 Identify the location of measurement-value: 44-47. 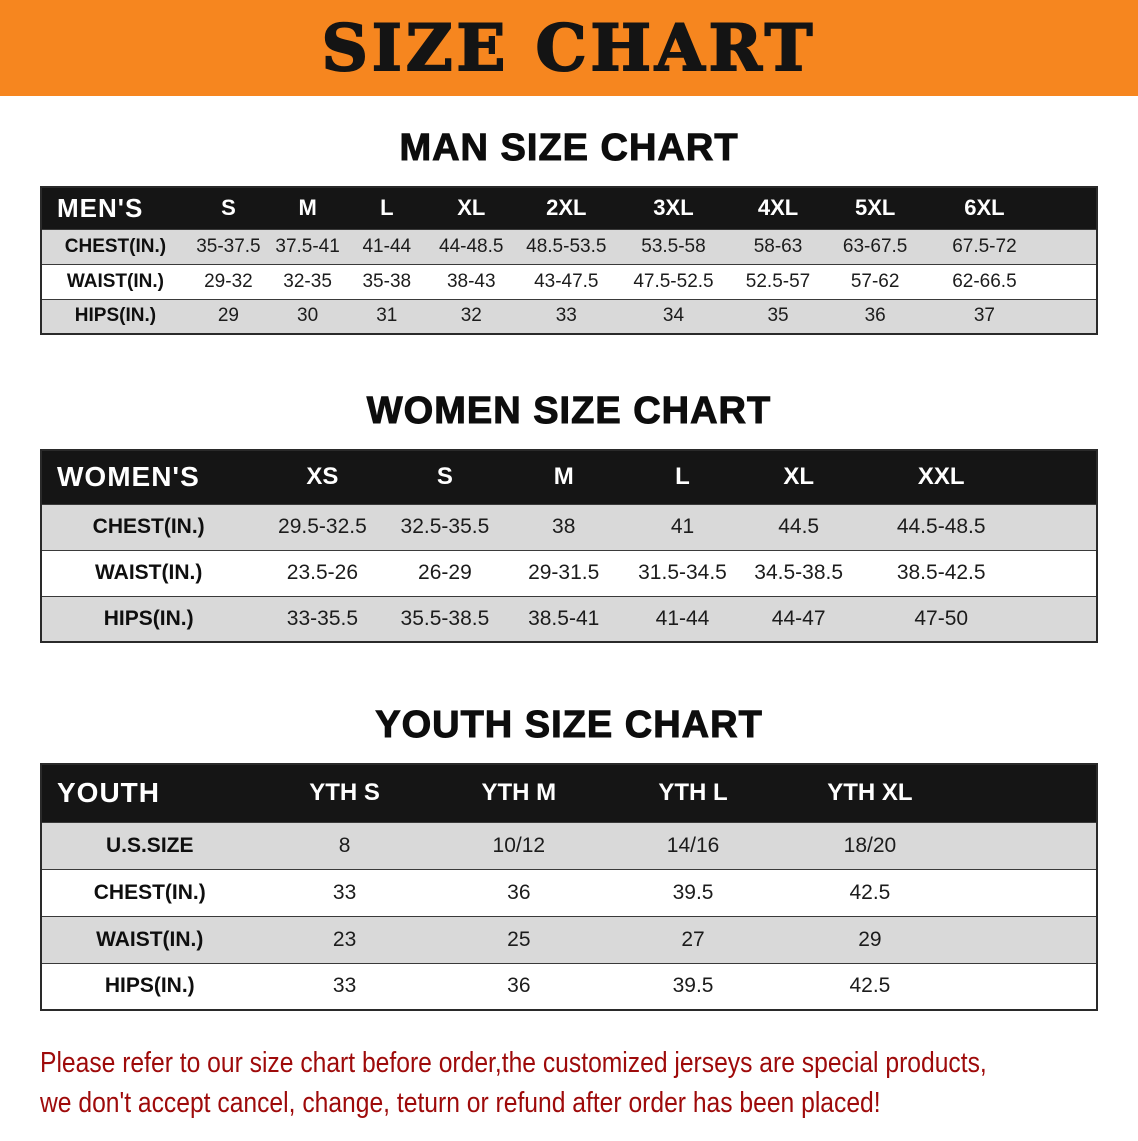
(798, 618).